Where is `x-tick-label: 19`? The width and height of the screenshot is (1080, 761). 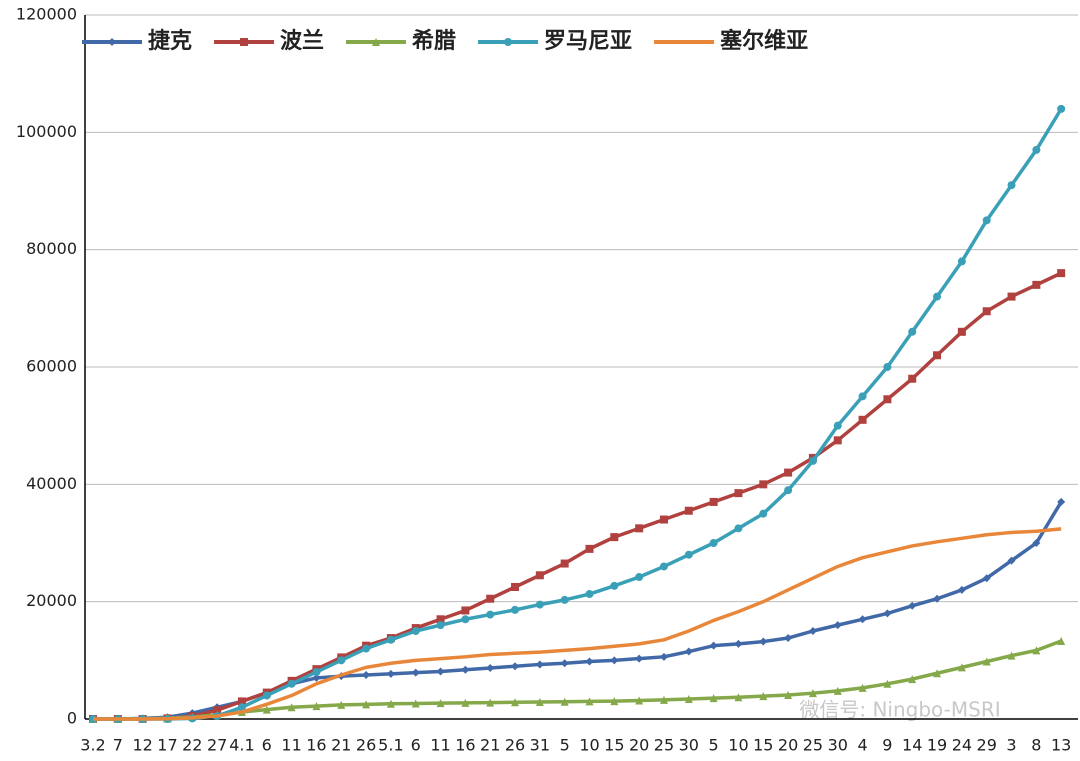
x-tick-label: 19 is located at coordinates (937, 745).